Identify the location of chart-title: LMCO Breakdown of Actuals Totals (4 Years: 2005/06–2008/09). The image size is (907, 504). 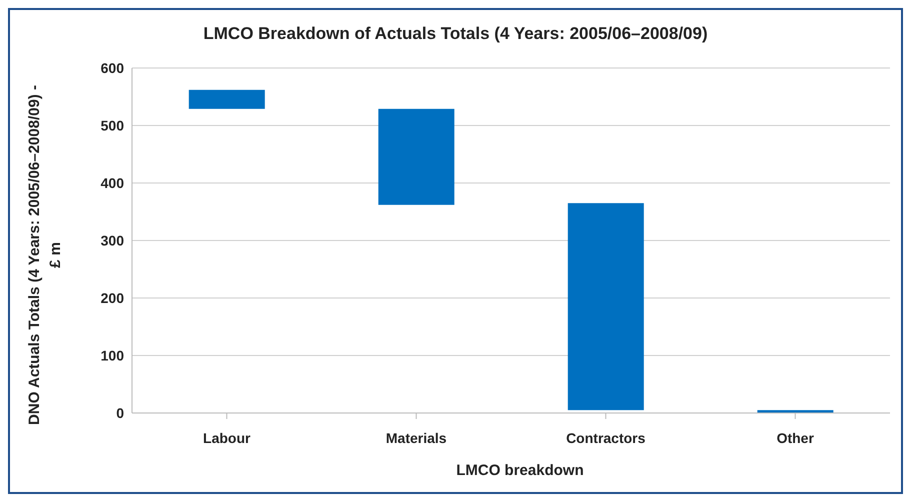
(455, 34).